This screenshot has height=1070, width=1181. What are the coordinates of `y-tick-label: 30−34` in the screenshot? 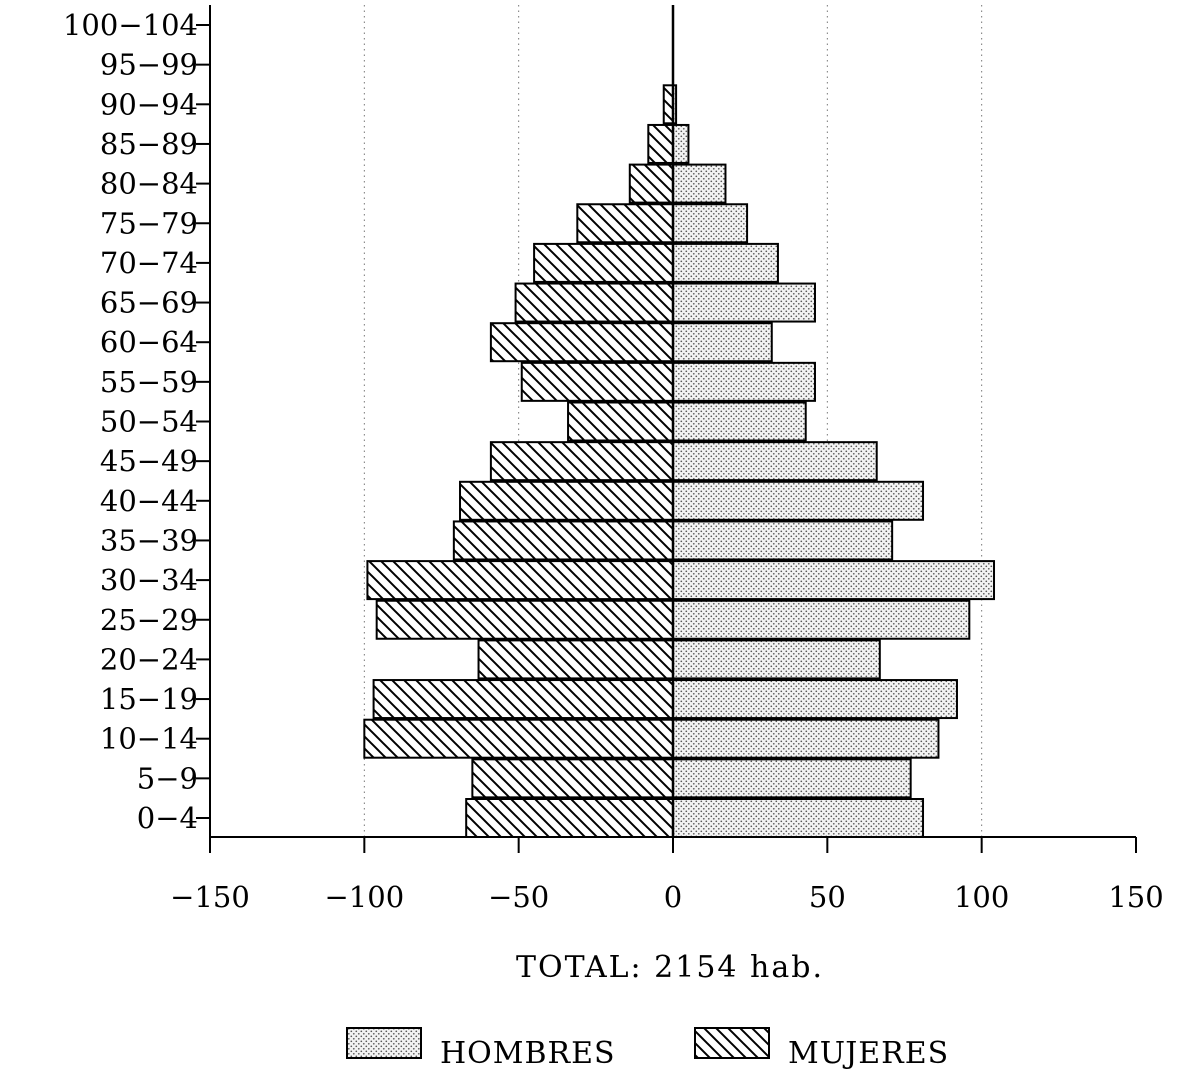 It's located at (149, 580).